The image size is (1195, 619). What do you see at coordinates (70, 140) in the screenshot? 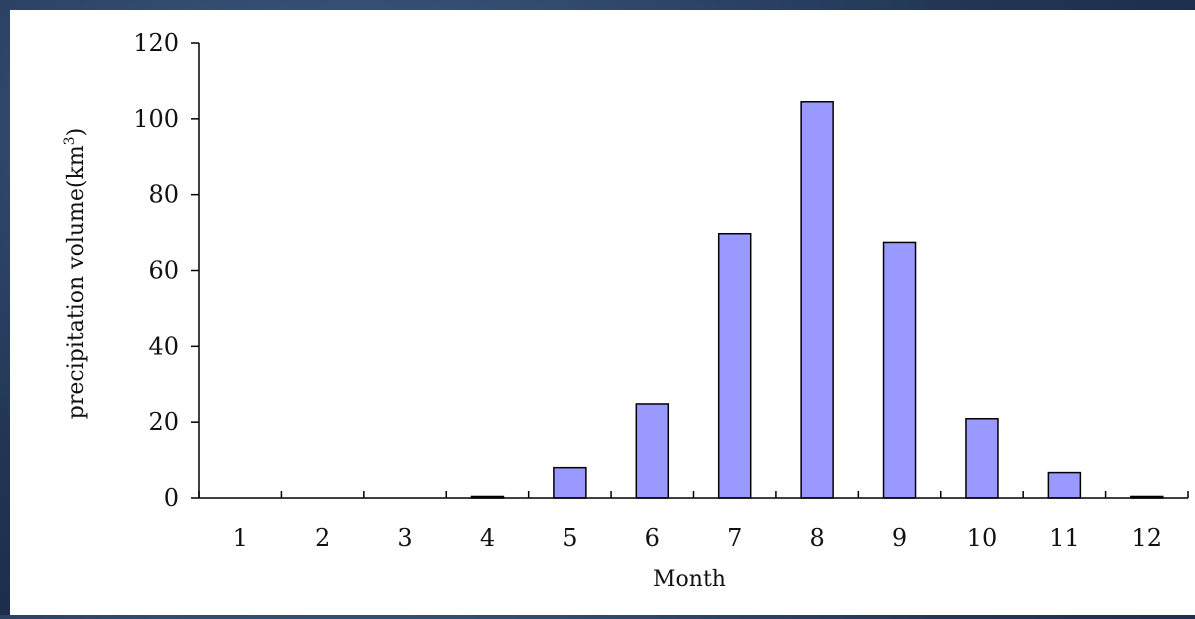
I see `y-axis-label-superscript: 3` at bounding box center [70, 140].